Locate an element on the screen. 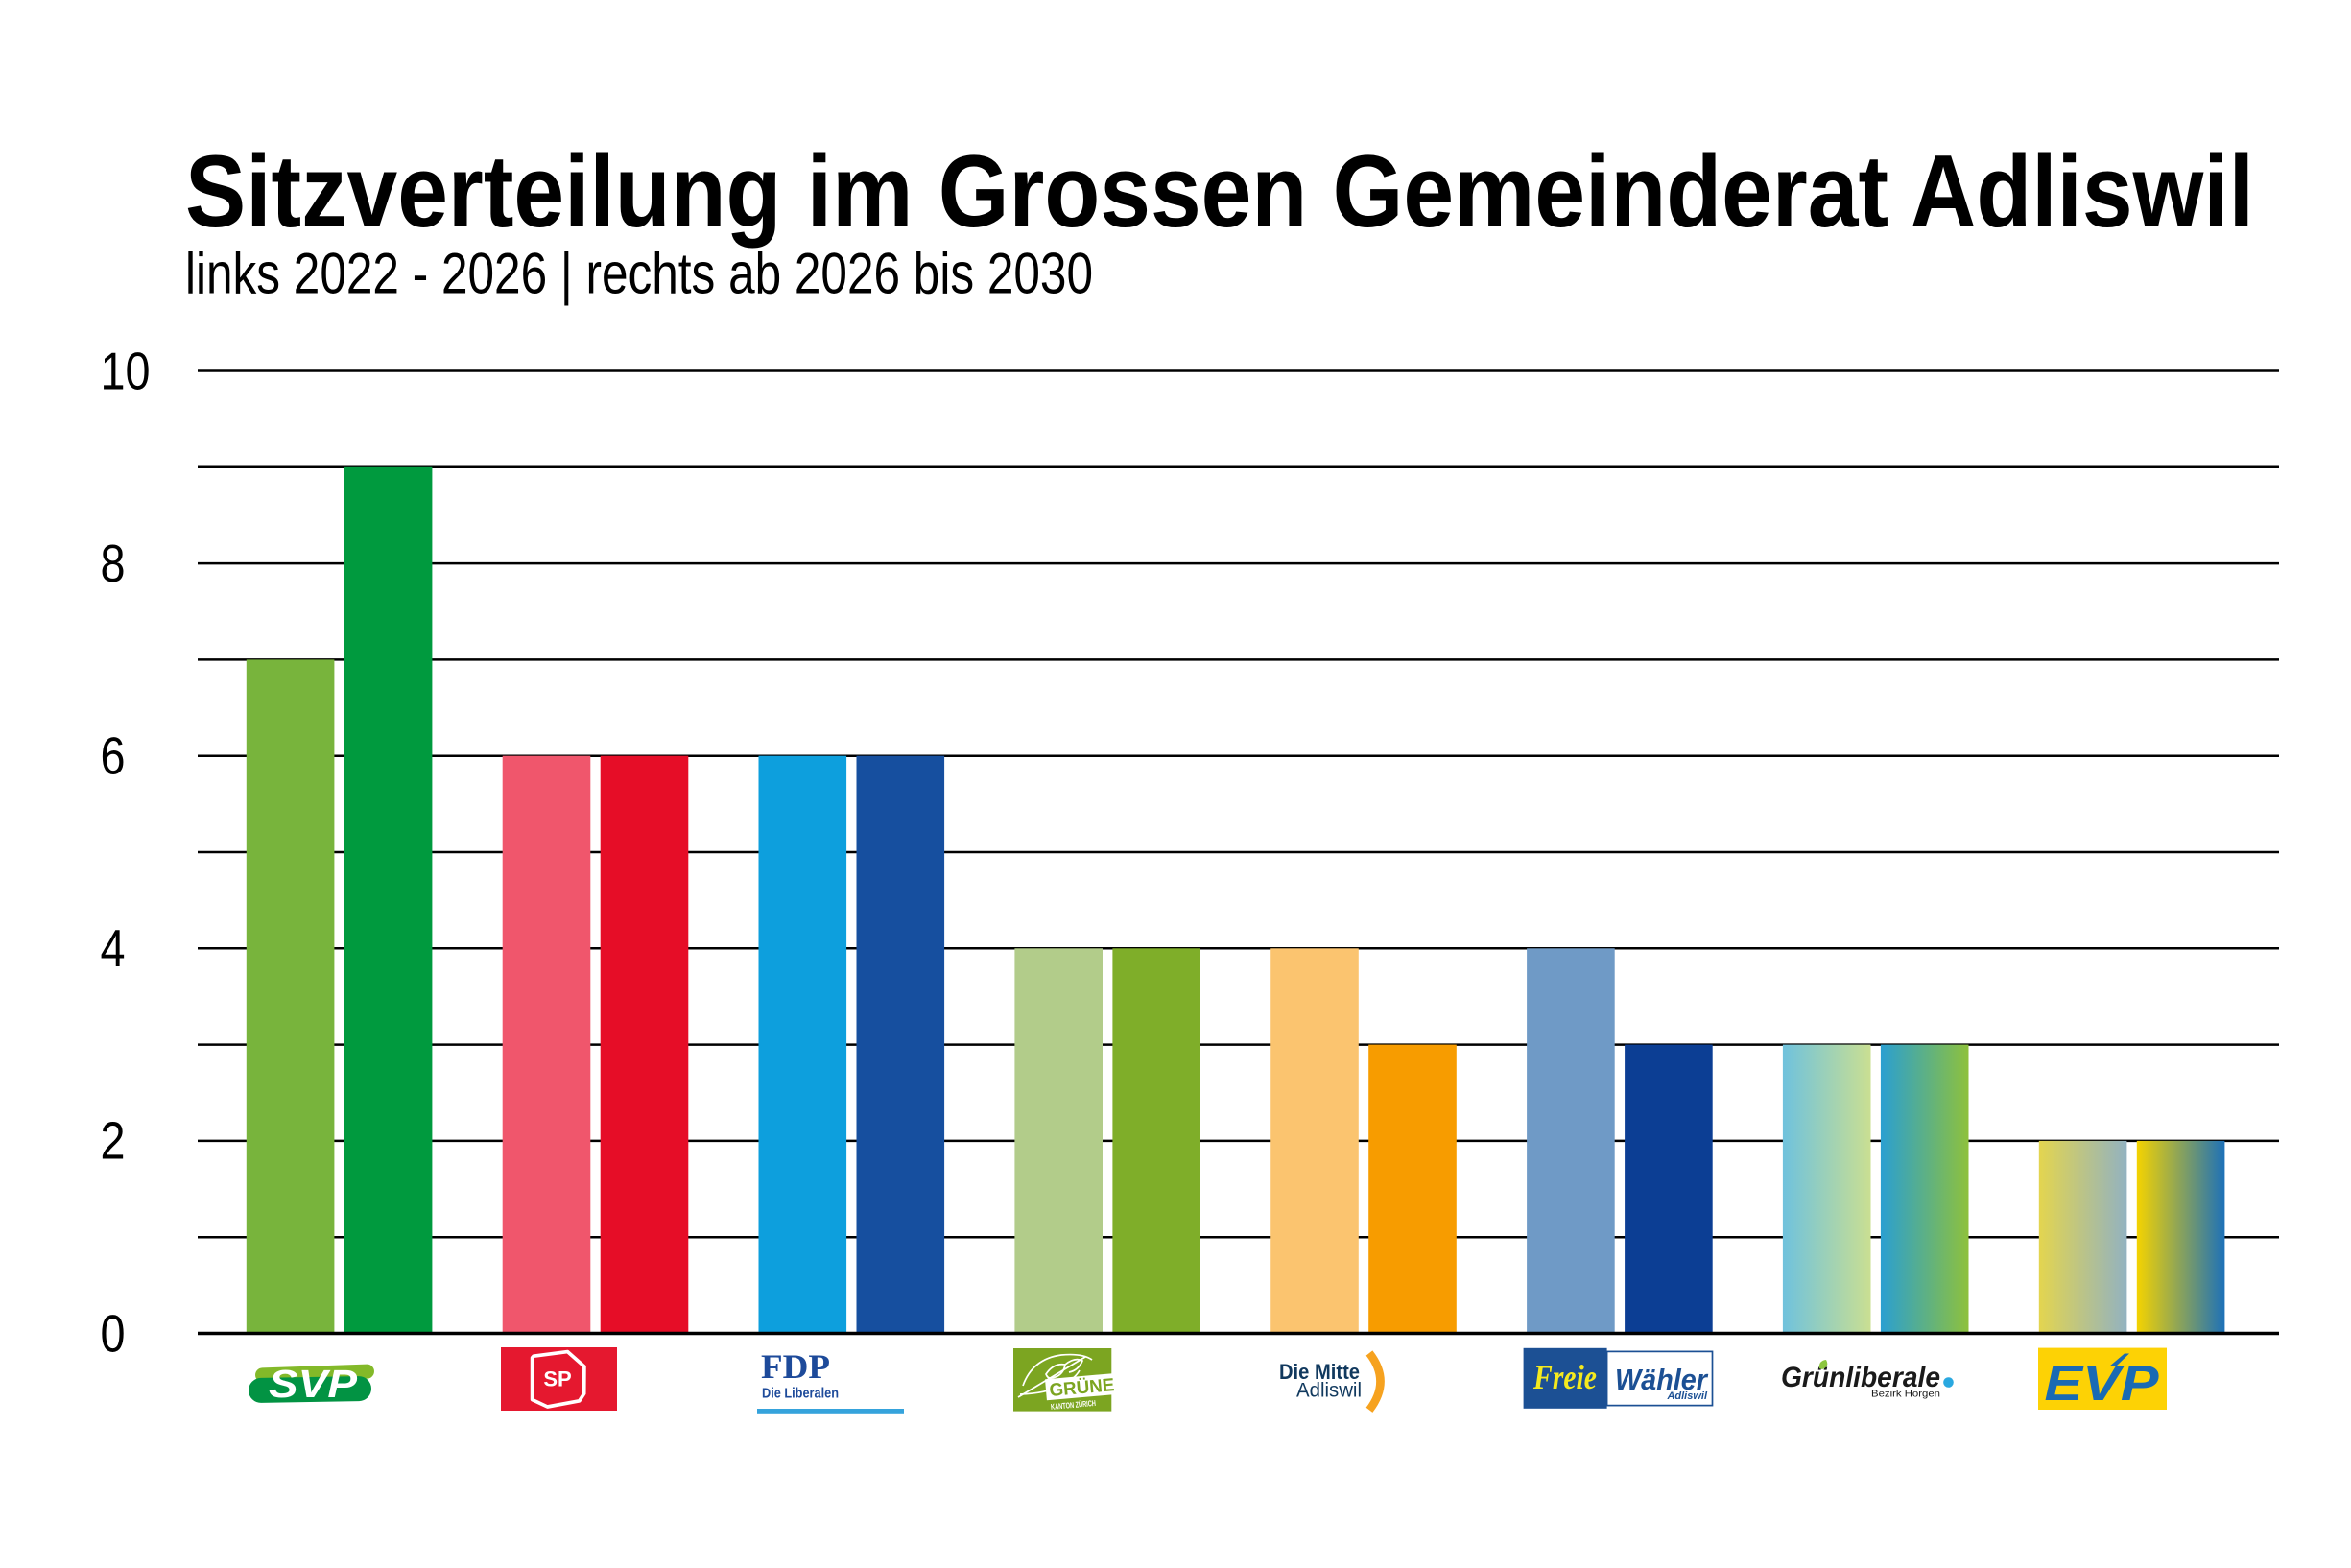 This screenshot has width=2351, height=1568. svg-text: SVP is located at coordinates (313, 1384).